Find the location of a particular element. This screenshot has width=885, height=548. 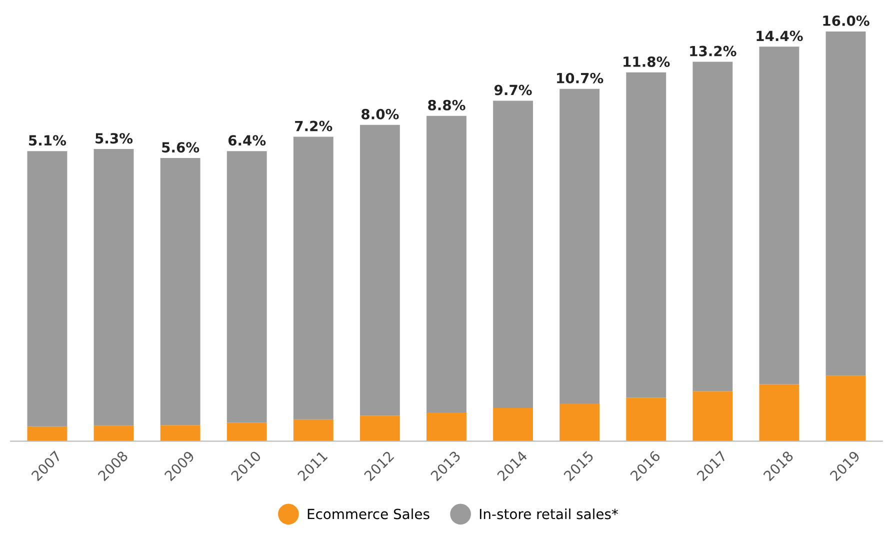

legend-label: In-store retail sales* is located at coordinates (549, 514).